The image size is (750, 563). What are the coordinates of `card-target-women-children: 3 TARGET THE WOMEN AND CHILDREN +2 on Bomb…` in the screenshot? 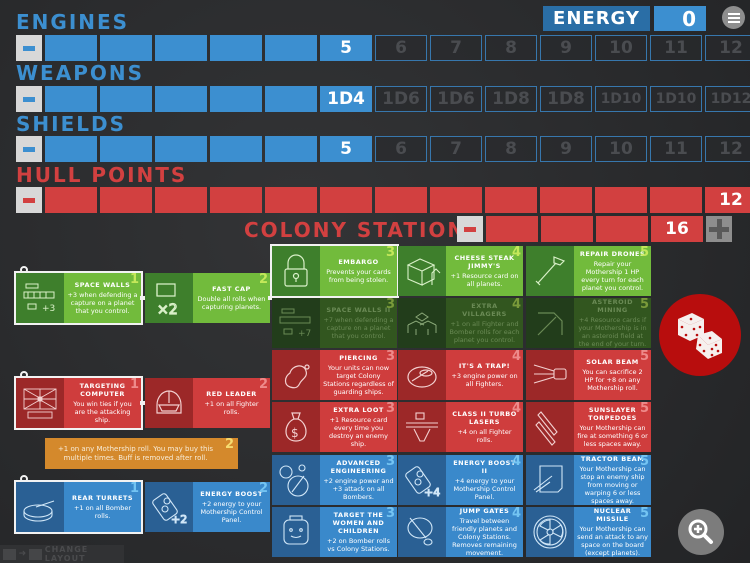 It's located at (334, 532).